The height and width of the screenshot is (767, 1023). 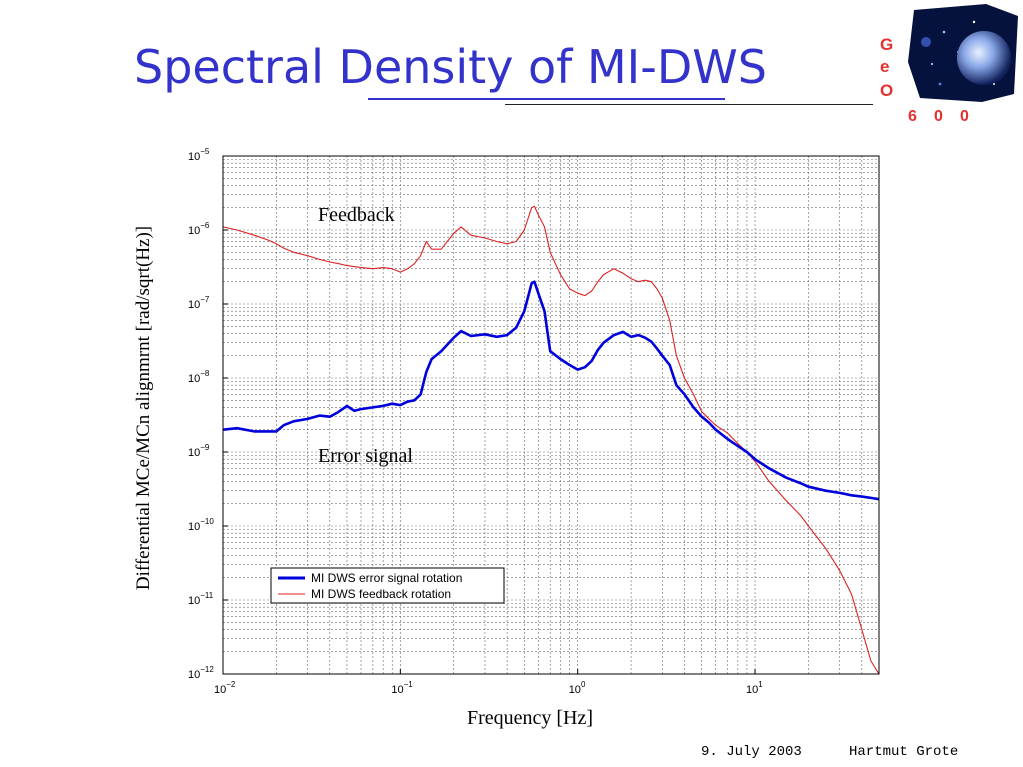 What do you see at coordinates (912, 116) in the screenshot?
I see `logo-digit-6: 6` at bounding box center [912, 116].